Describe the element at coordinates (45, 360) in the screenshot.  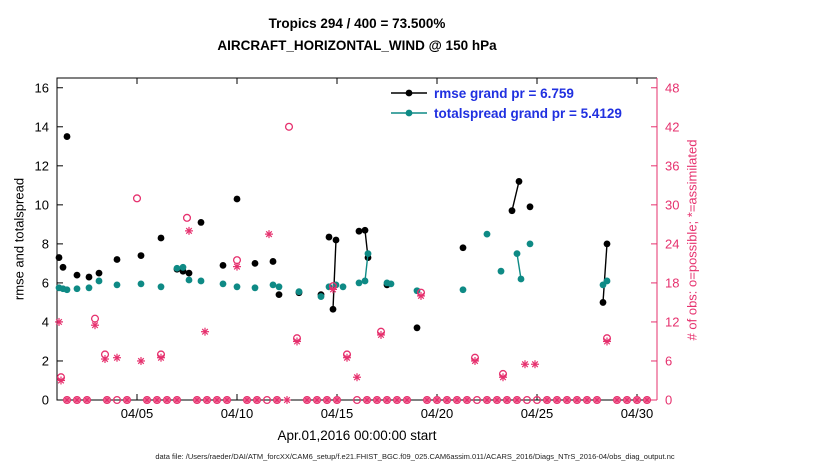
I see `y-left-tick-label: 2` at that location.